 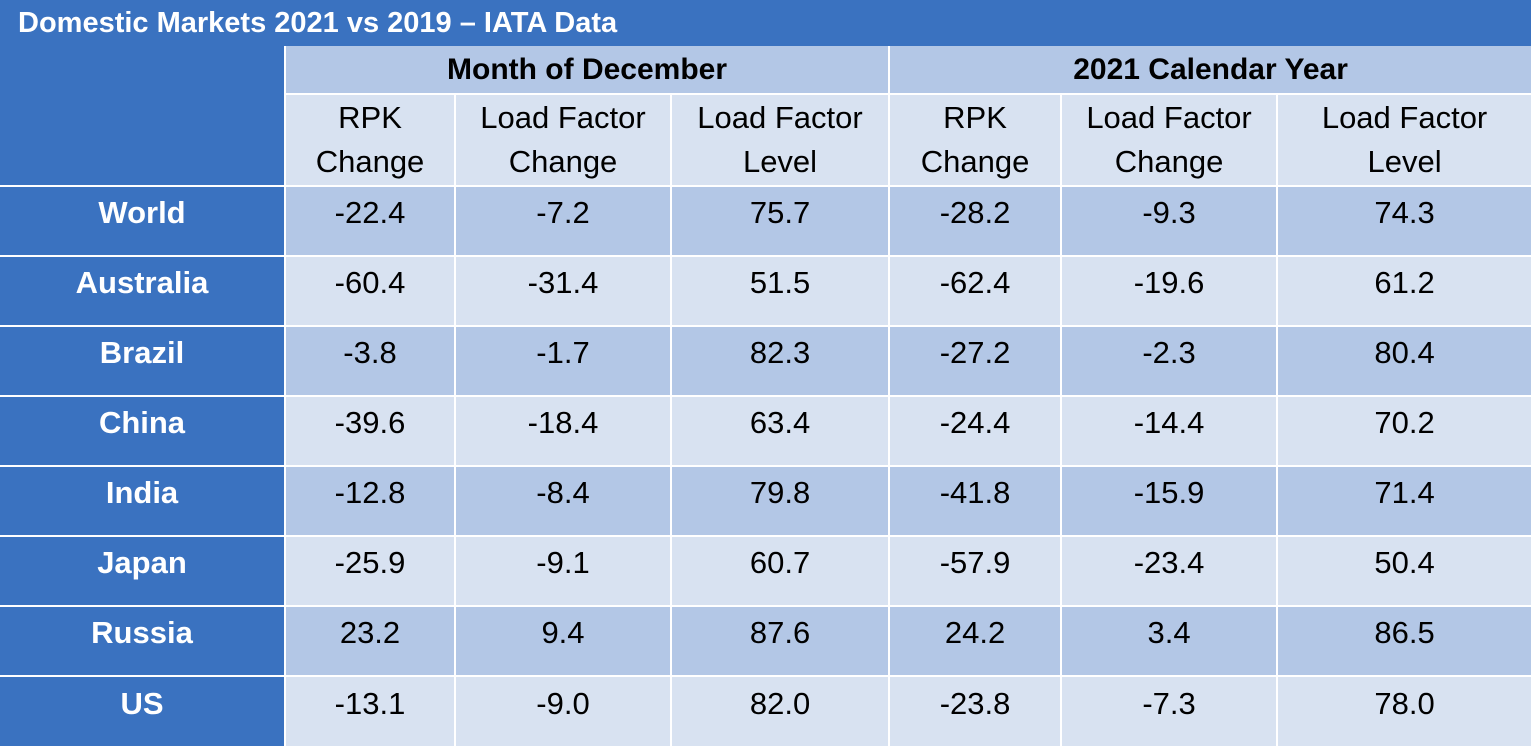 I want to click on table-cell: 71.4, so click(x=1403, y=500).